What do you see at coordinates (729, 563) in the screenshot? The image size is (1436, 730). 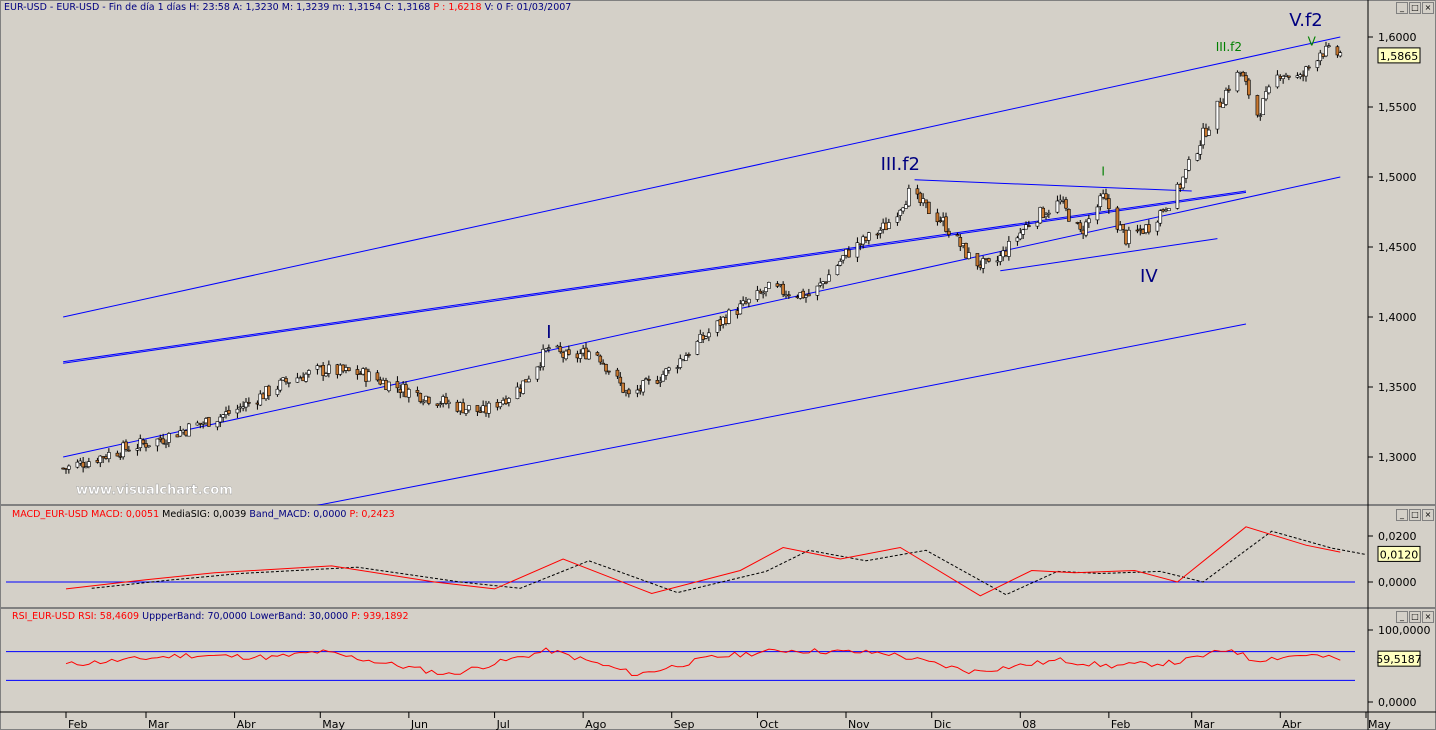 I see `signal-line` at bounding box center [729, 563].